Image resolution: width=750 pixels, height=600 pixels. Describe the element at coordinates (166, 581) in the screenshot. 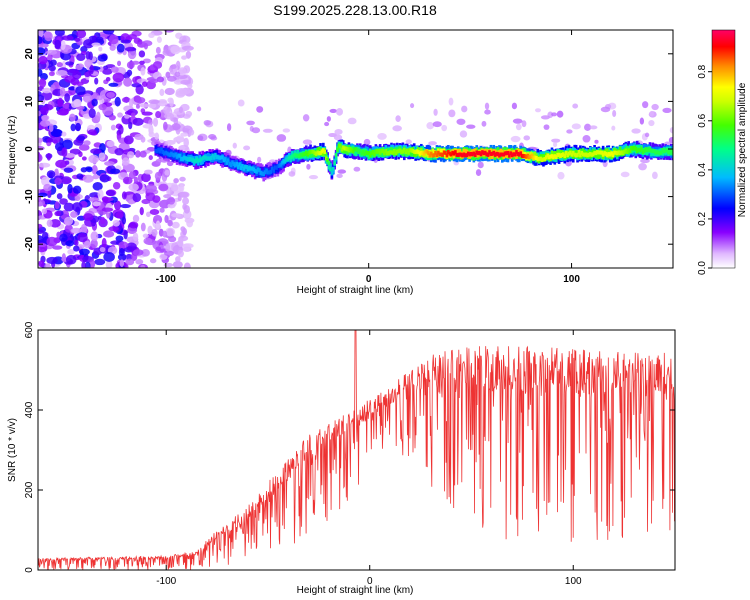

I see `bottom-x-tick-label: -100` at that location.